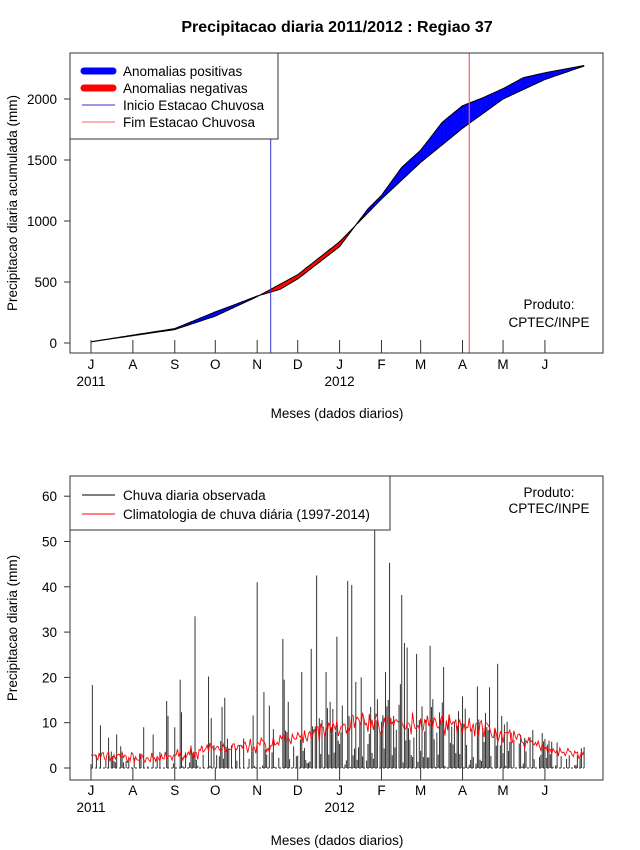 The width and height of the screenshot is (640, 850). What do you see at coordinates (49, 587) in the screenshot?
I see `y-tick-label: 40` at bounding box center [49, 587].